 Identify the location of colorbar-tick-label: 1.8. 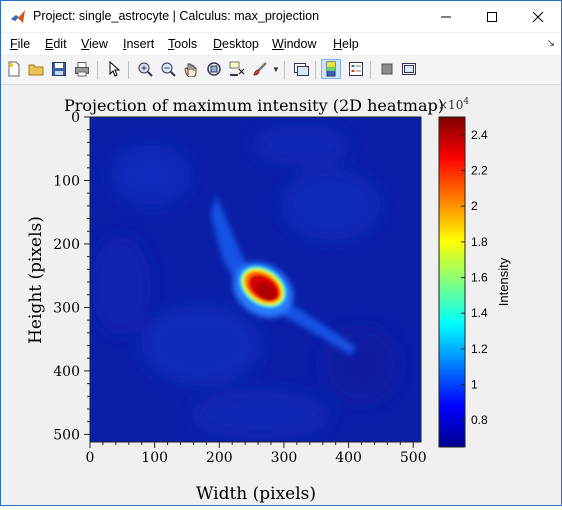
(479, 242).